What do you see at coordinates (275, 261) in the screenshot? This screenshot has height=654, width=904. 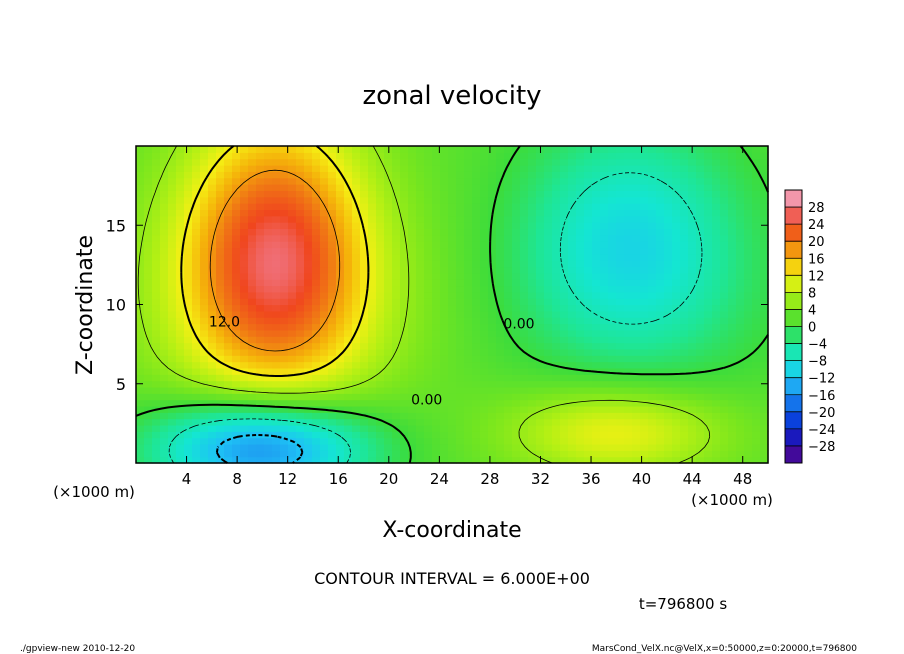 I see `contour-line` at bounding box center [275, 261].